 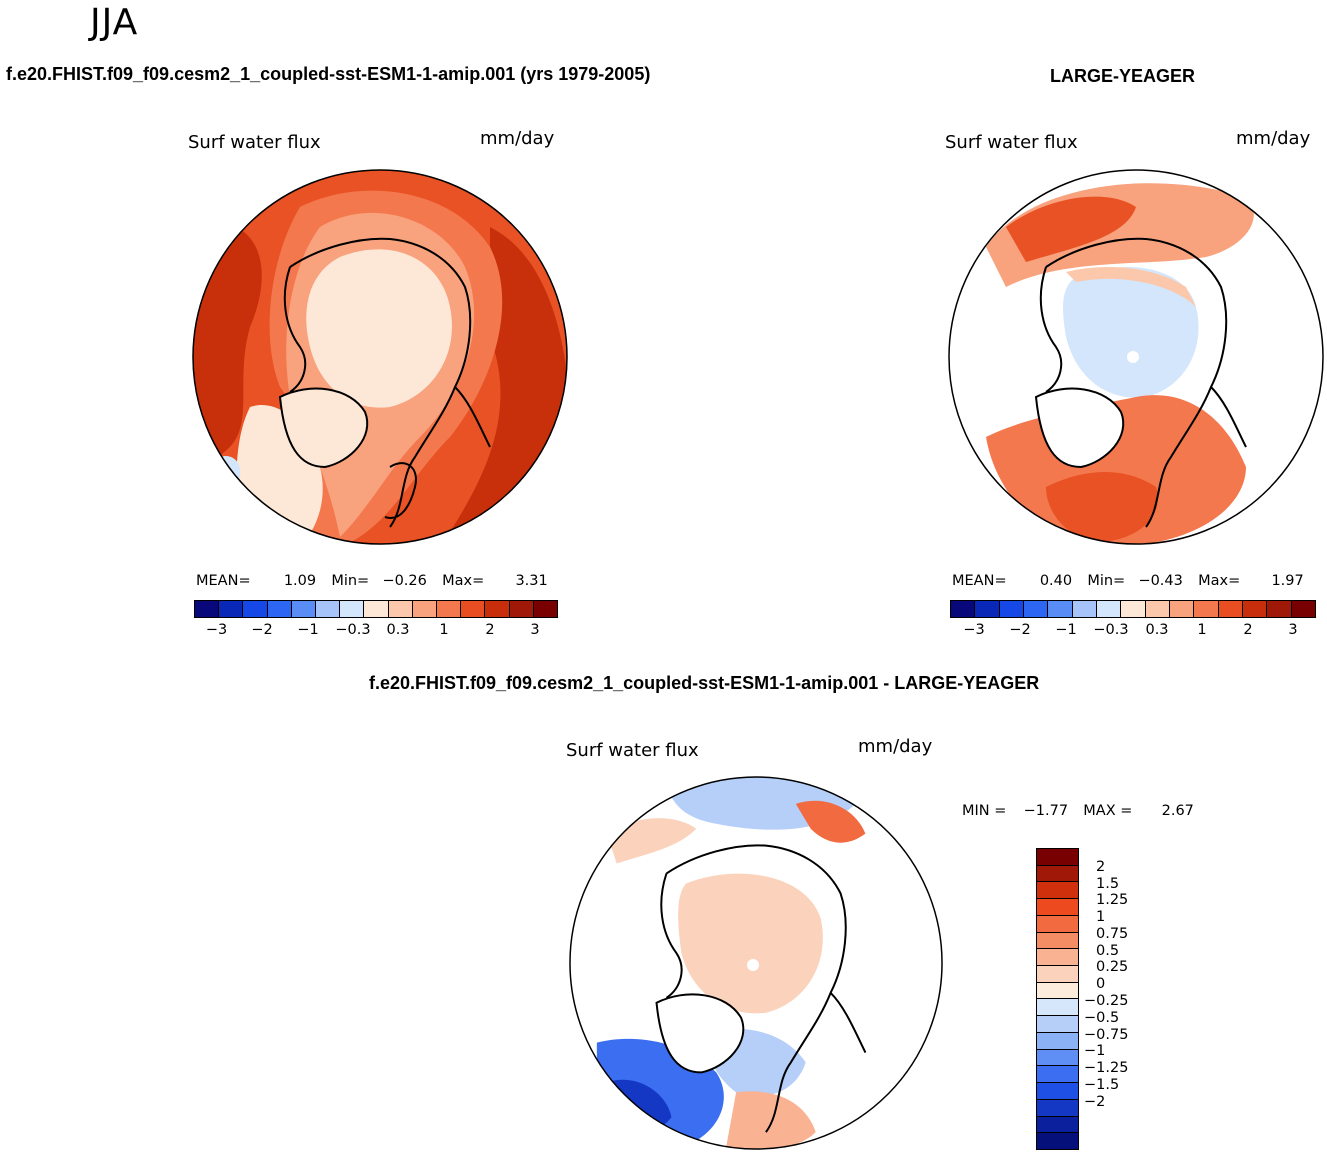 What do you see at coordinates (1101, 984) in the screenshot?
I see `diff-colorbar-tick-label: 0` at bounding box center [1101, 984].